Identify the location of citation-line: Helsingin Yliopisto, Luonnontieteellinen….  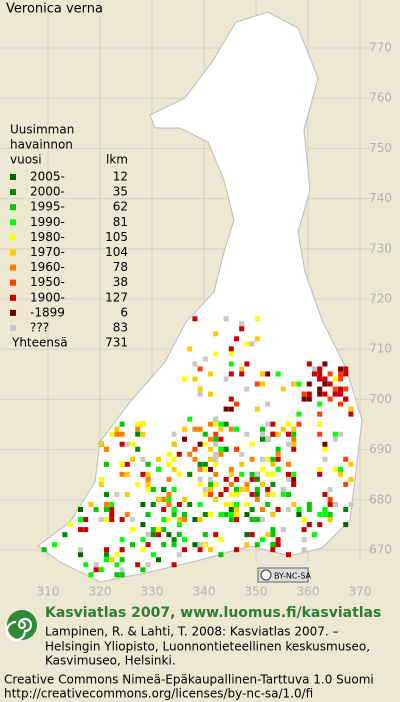
(207, 647).